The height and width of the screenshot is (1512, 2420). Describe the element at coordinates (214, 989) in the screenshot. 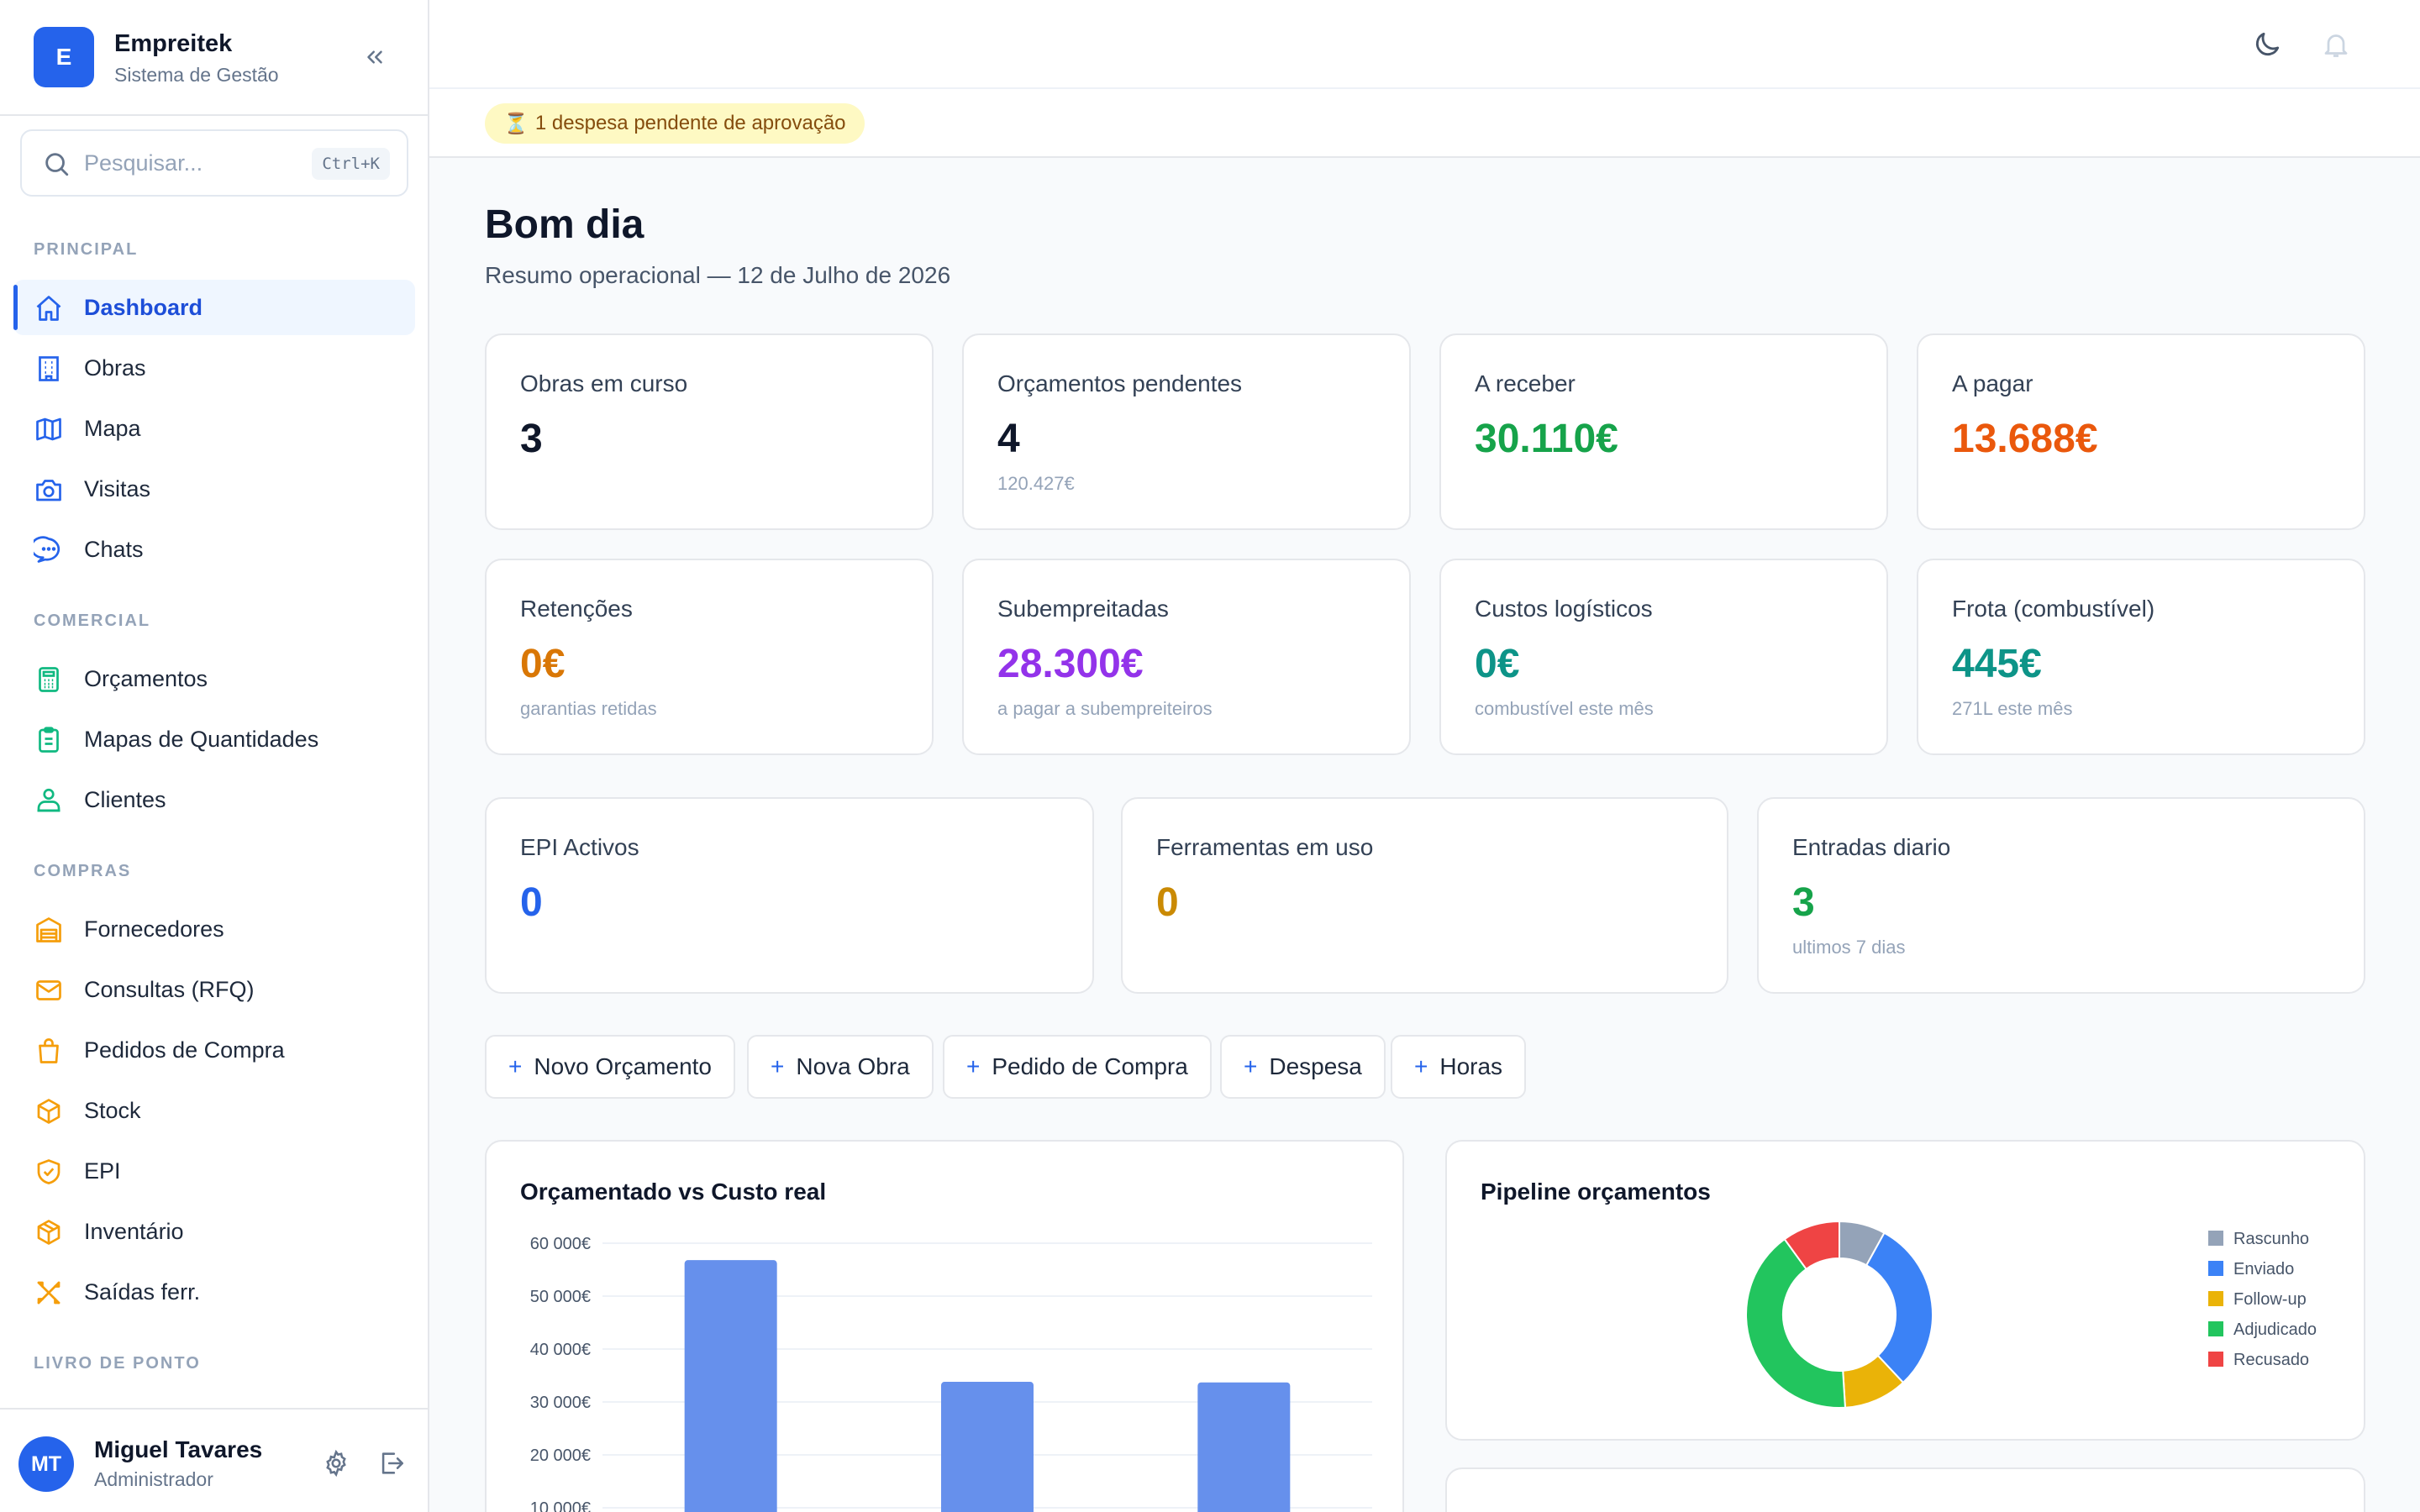

I see `sidebar-item-consultas: Consultas (RFQ)` at that location.